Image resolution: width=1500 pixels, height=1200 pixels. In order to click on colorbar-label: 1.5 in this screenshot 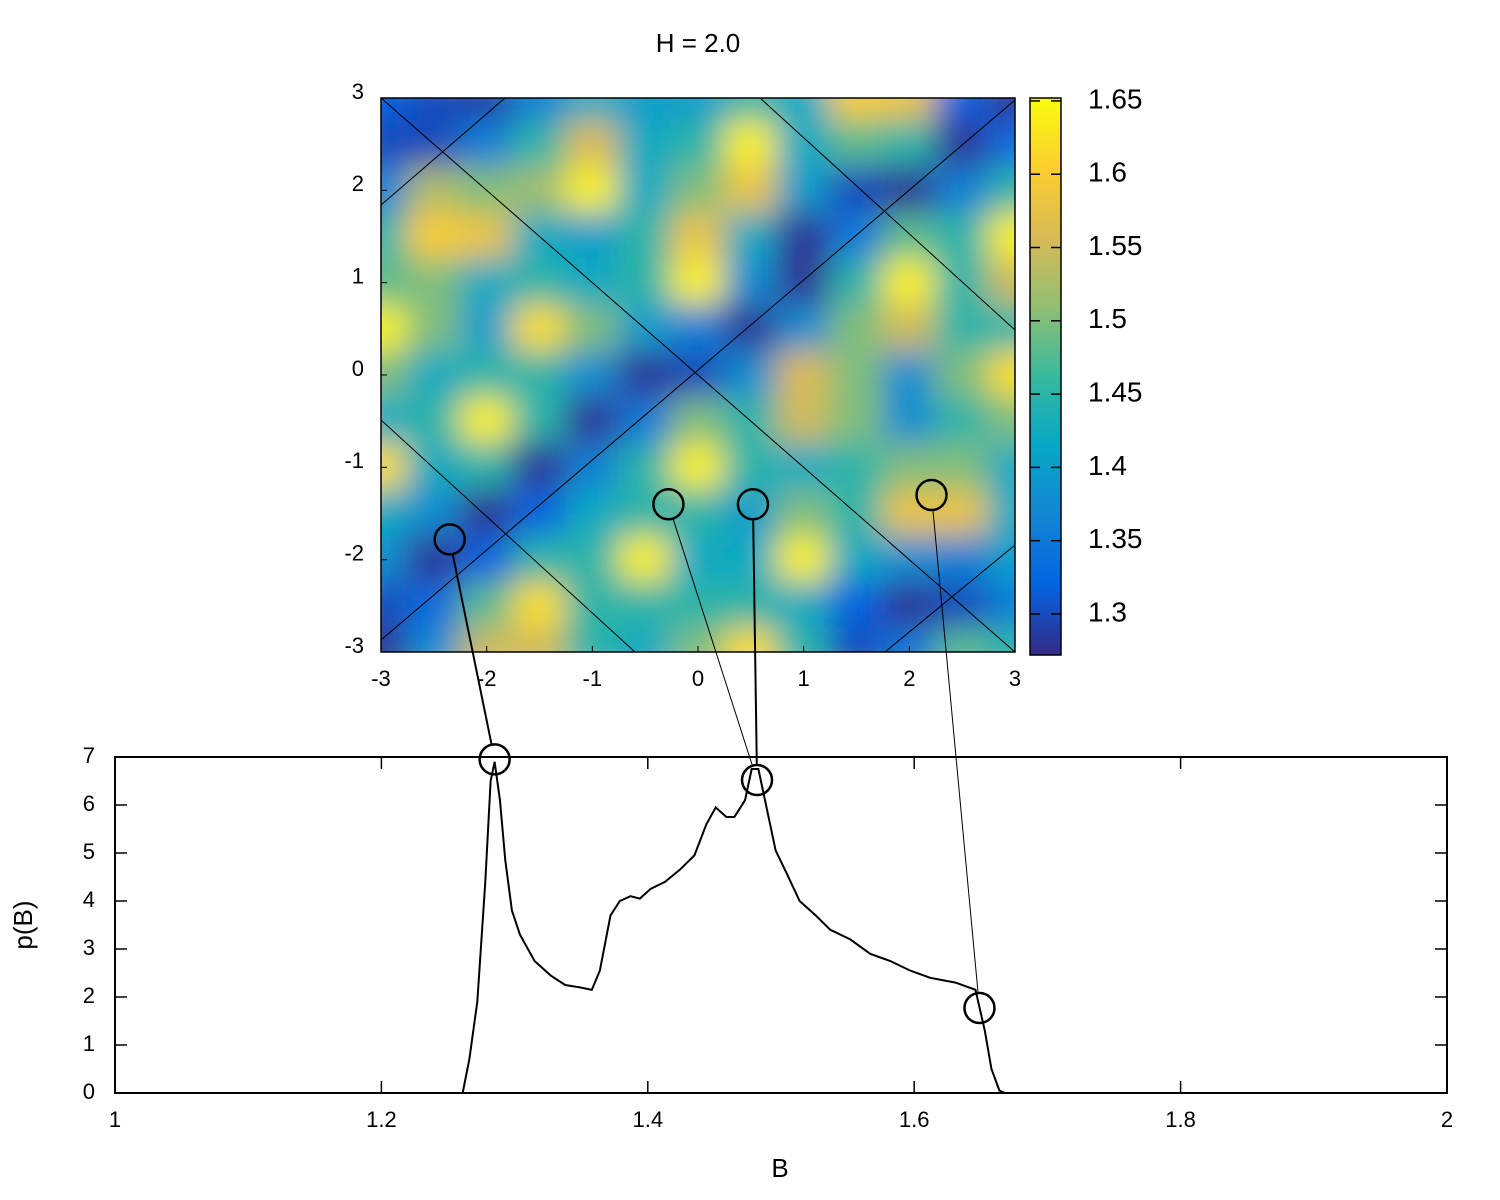, I will do `click(1107, 318)`.